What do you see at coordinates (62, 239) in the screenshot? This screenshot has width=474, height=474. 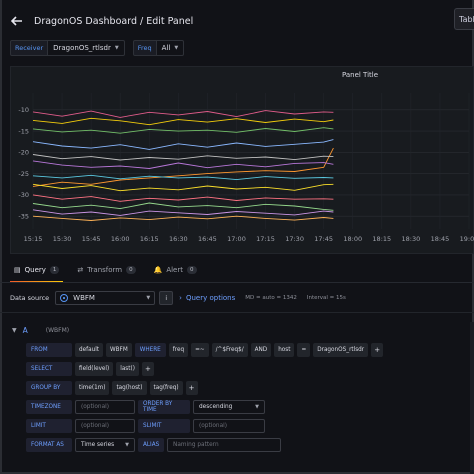 I see `x-tick-label: 15:30` at bounding box center [62, 239].